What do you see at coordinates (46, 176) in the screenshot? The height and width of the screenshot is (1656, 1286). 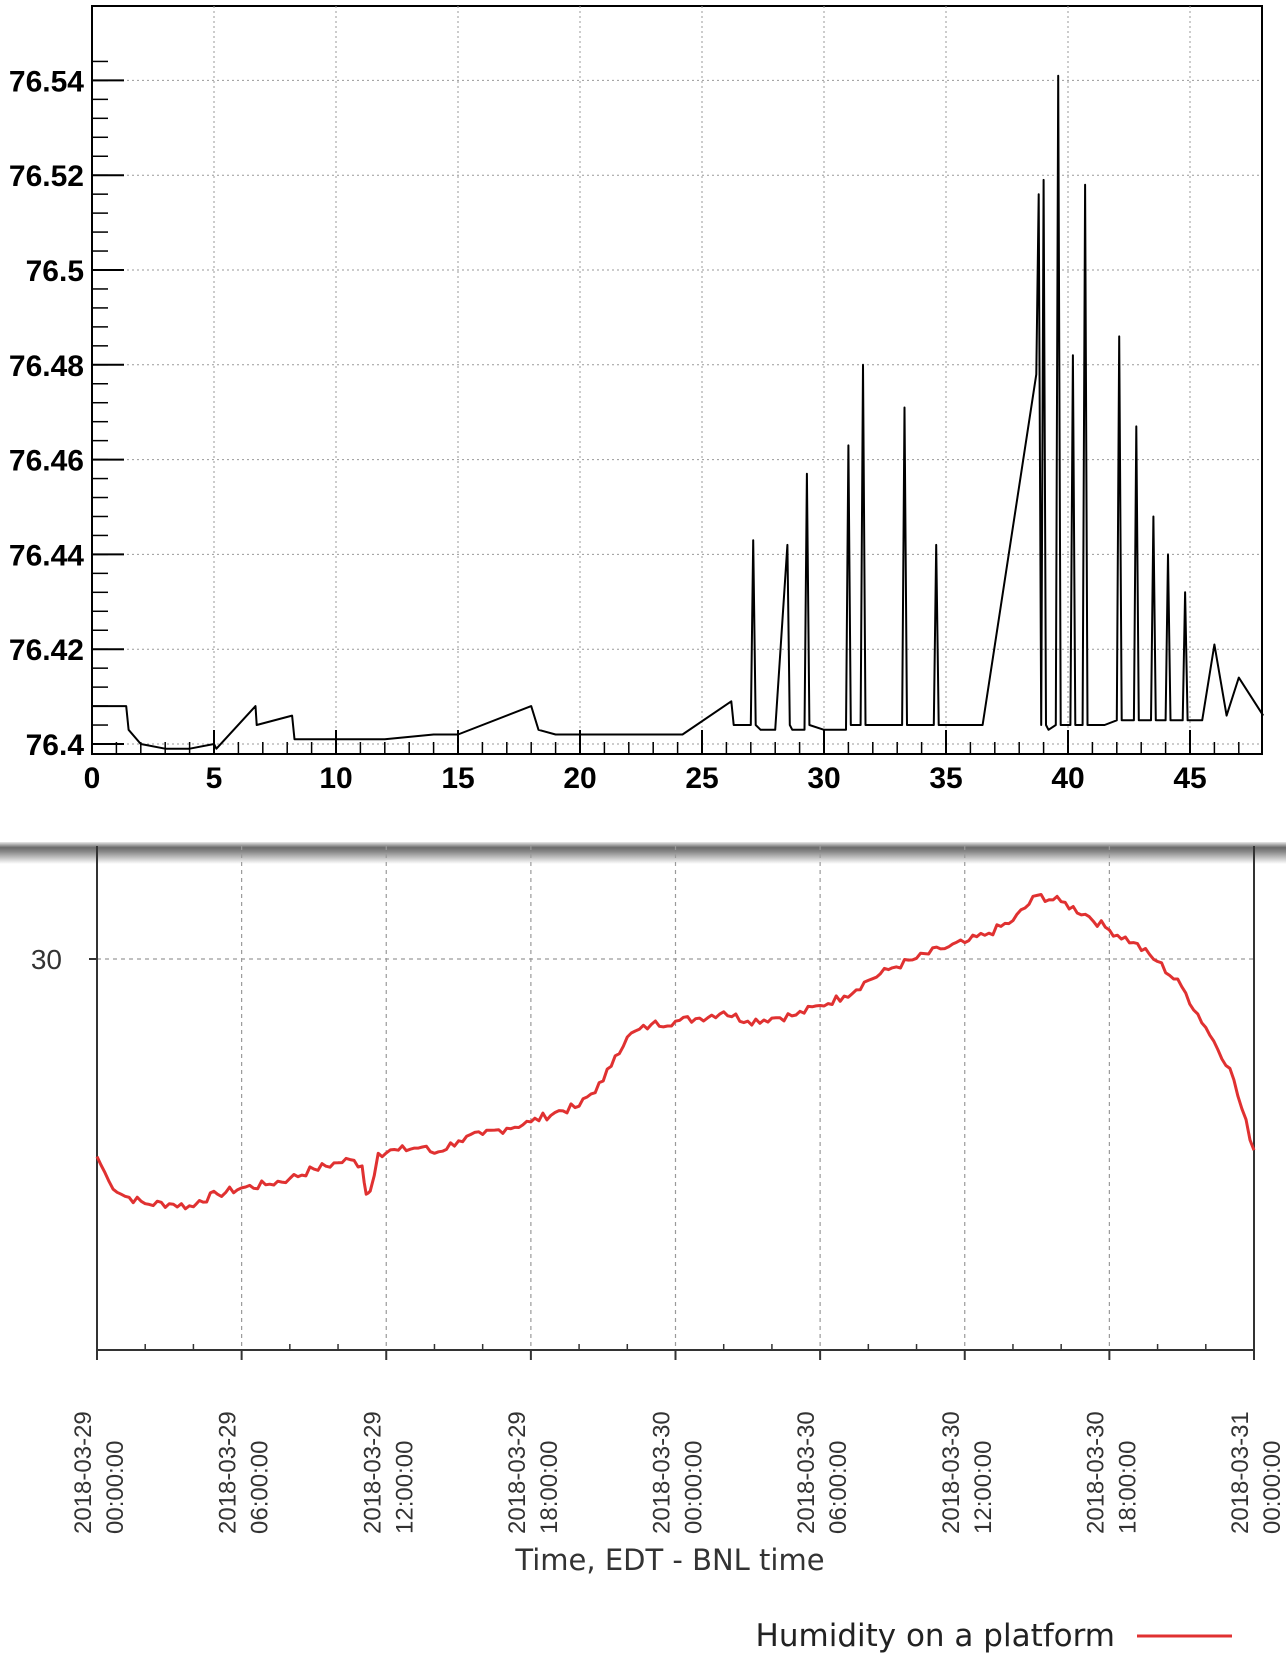 I see `y-tick-label: 76.52` at bounding box center [46, 176].